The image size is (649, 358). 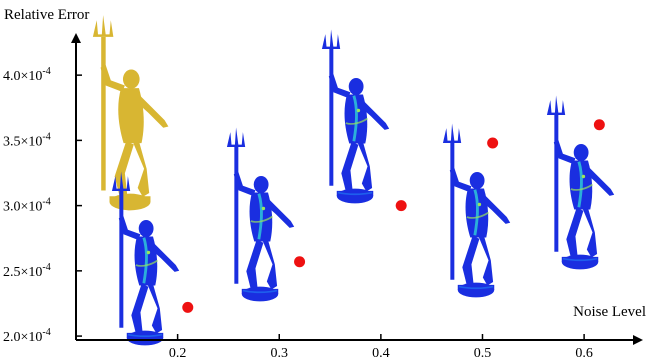 What do you see at coordinates (584, 352) in the screenshot?
I see `x-tick-label: 0.6` at bounding box center [584, 352].